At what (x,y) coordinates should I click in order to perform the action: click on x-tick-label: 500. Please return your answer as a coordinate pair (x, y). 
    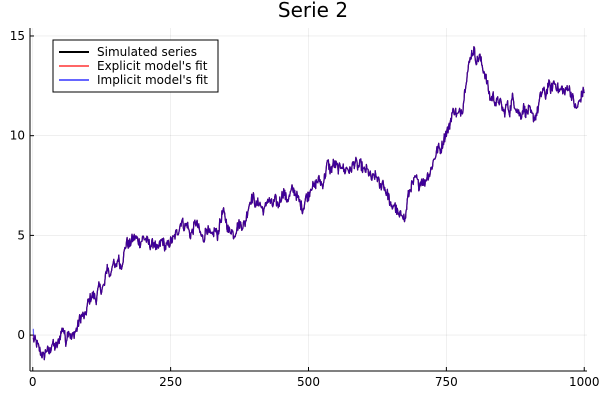
    Looking at the image, I should click on (308, 382).